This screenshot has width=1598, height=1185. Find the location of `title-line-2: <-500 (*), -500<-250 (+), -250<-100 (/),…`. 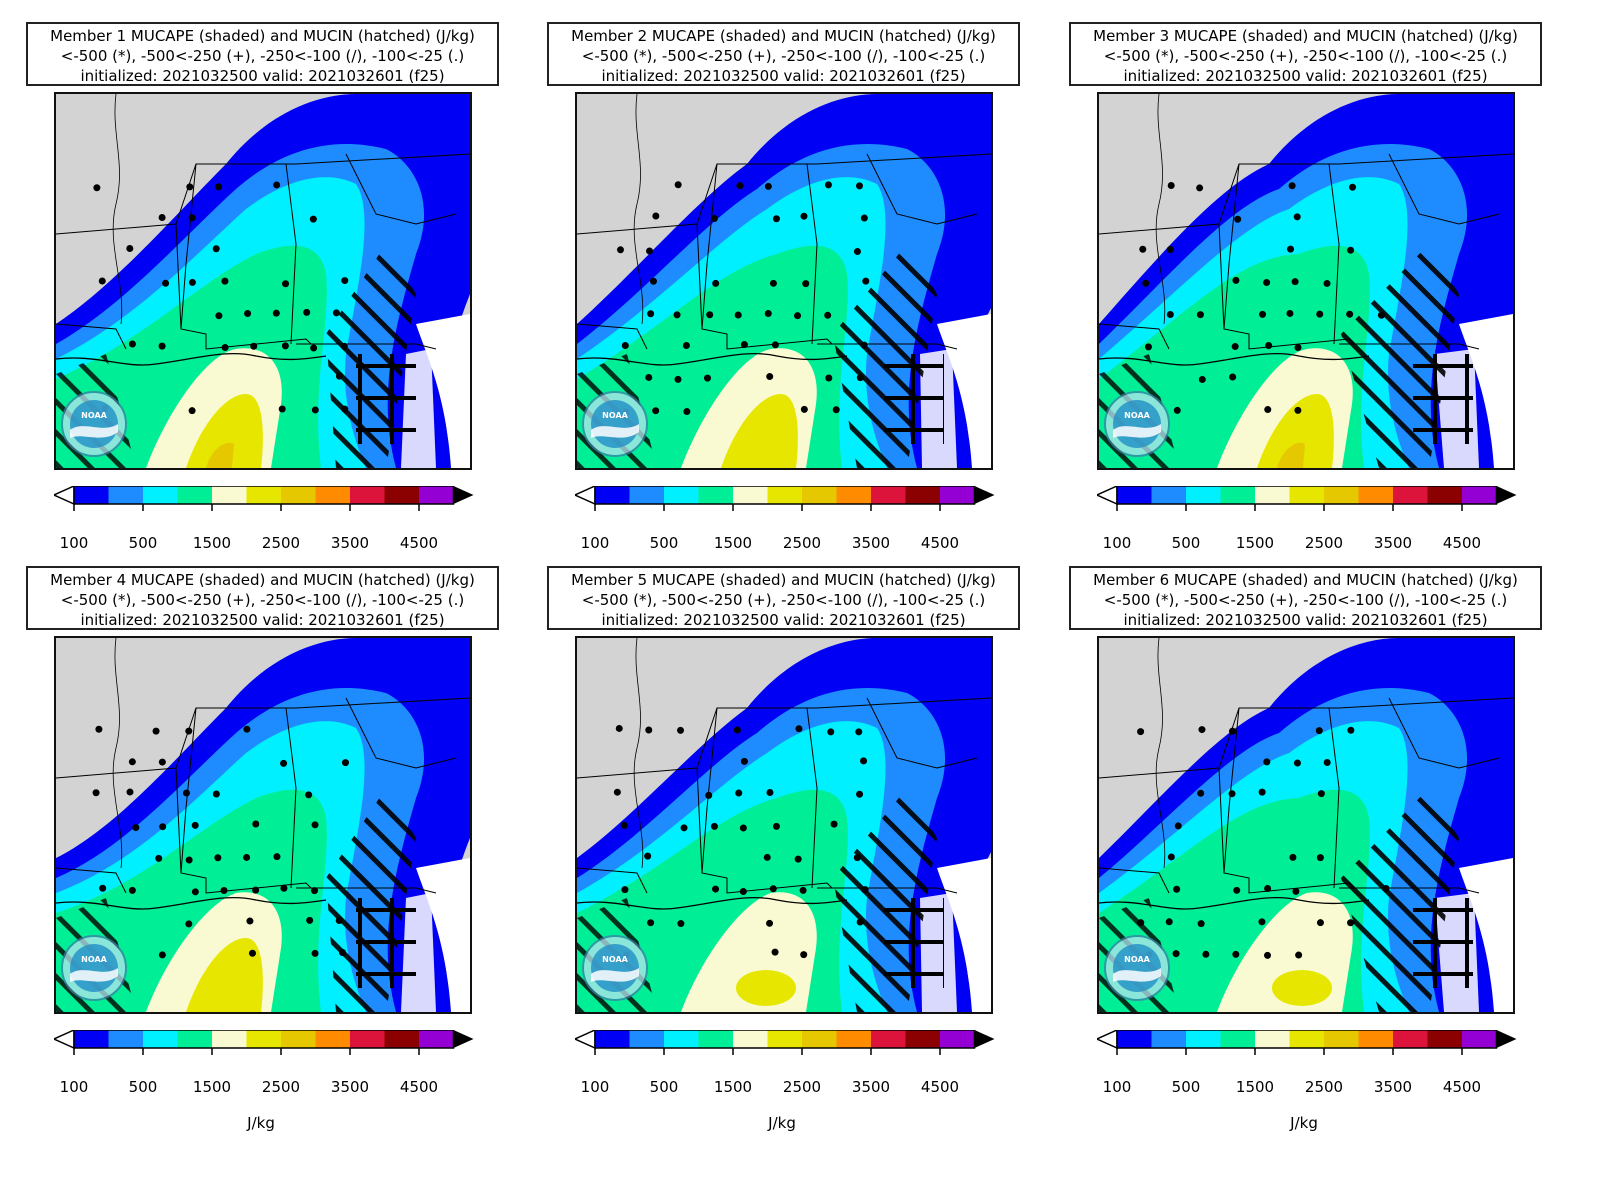

title-line-2: <-500 (*), -500<-250 (+), -250<-100 (/),… is located at coordinates (783, 56).